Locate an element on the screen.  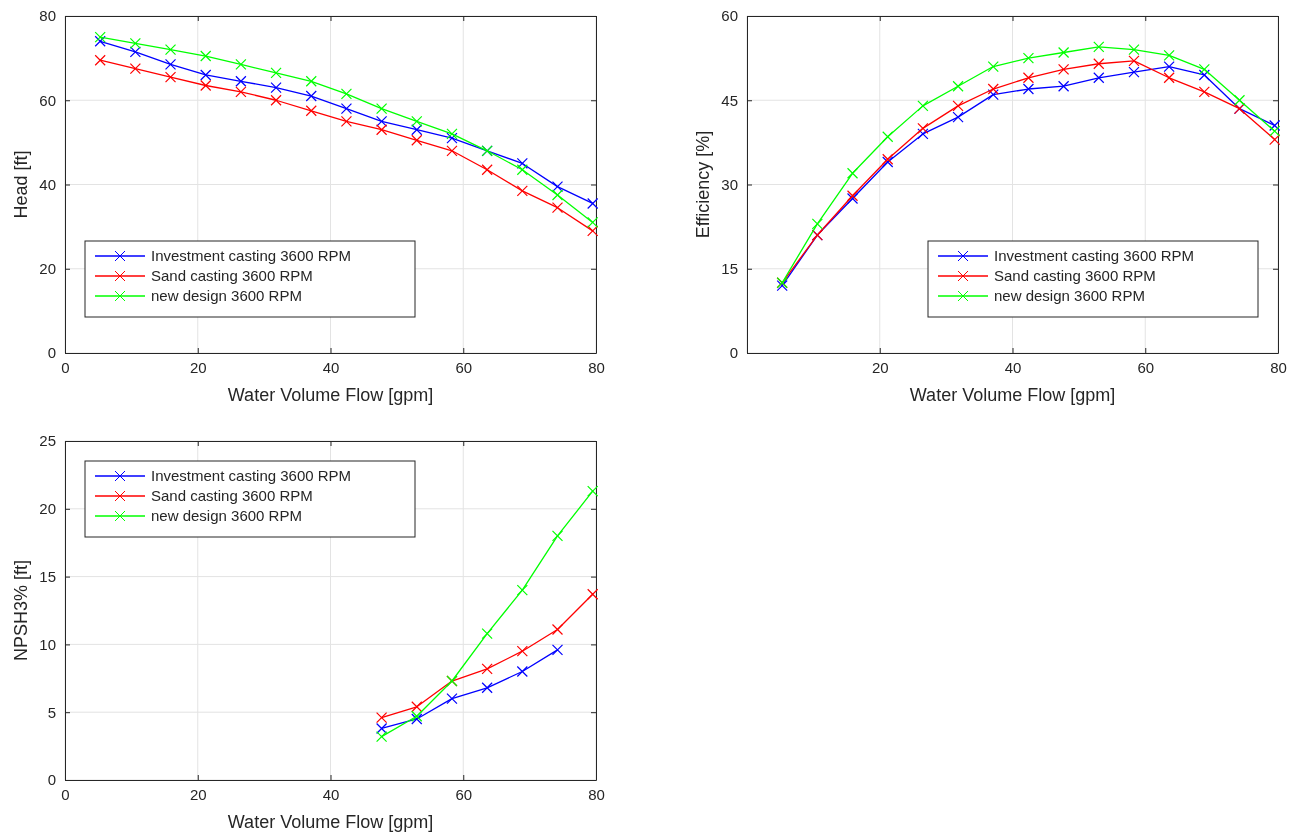
y-tick-label: 80 is located at coordinates (47, 16).